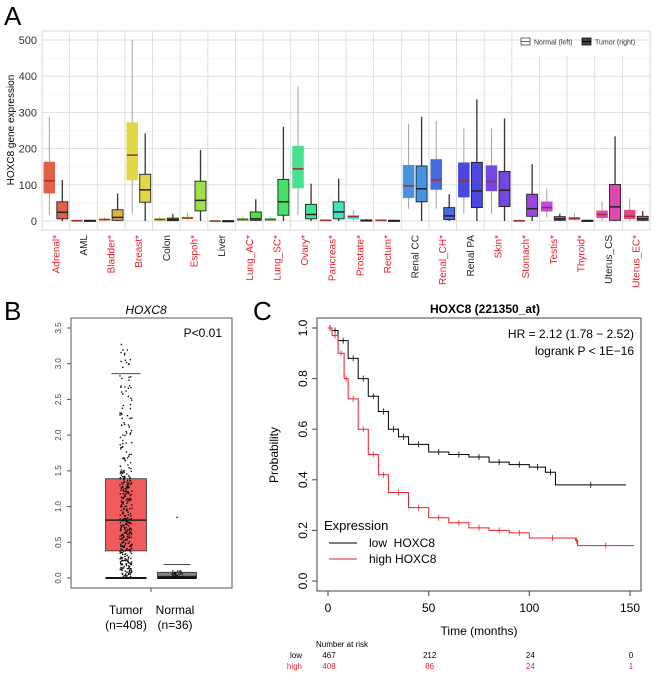  What do you see at coordinates (296, 655) in the screenshot?
I see `risk-row-label: low` at bounding box center [296, 655].